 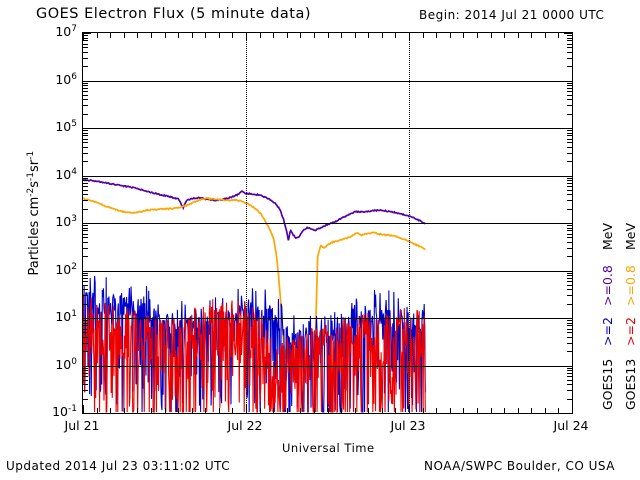 What do you see at coordinates (174, 14) in the screenshot?
I see `page-title: GOES Electron Flux (5 minute data)` at bounding box center [174, 14].